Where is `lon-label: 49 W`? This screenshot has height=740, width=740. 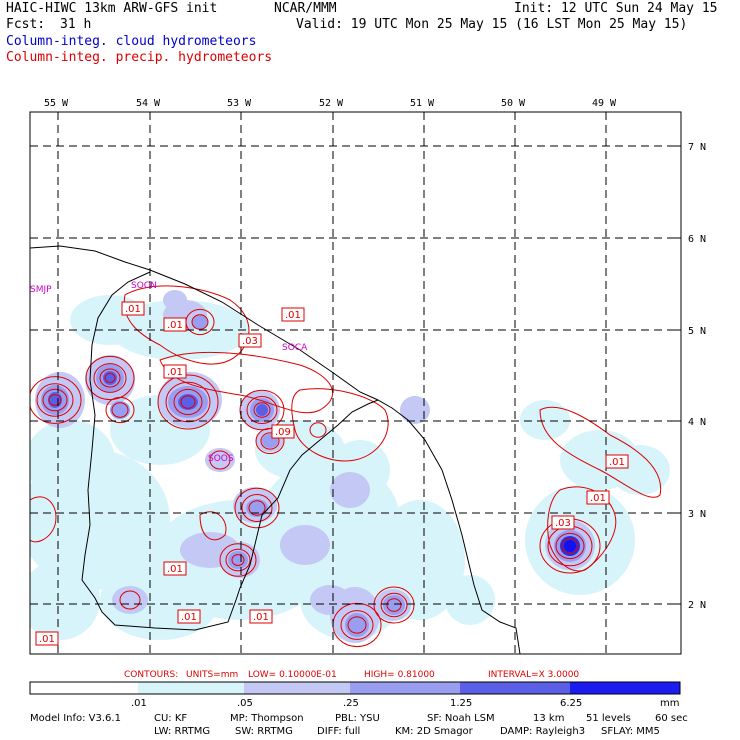 lon-label: 49 W is located at coordinates (604, 103).